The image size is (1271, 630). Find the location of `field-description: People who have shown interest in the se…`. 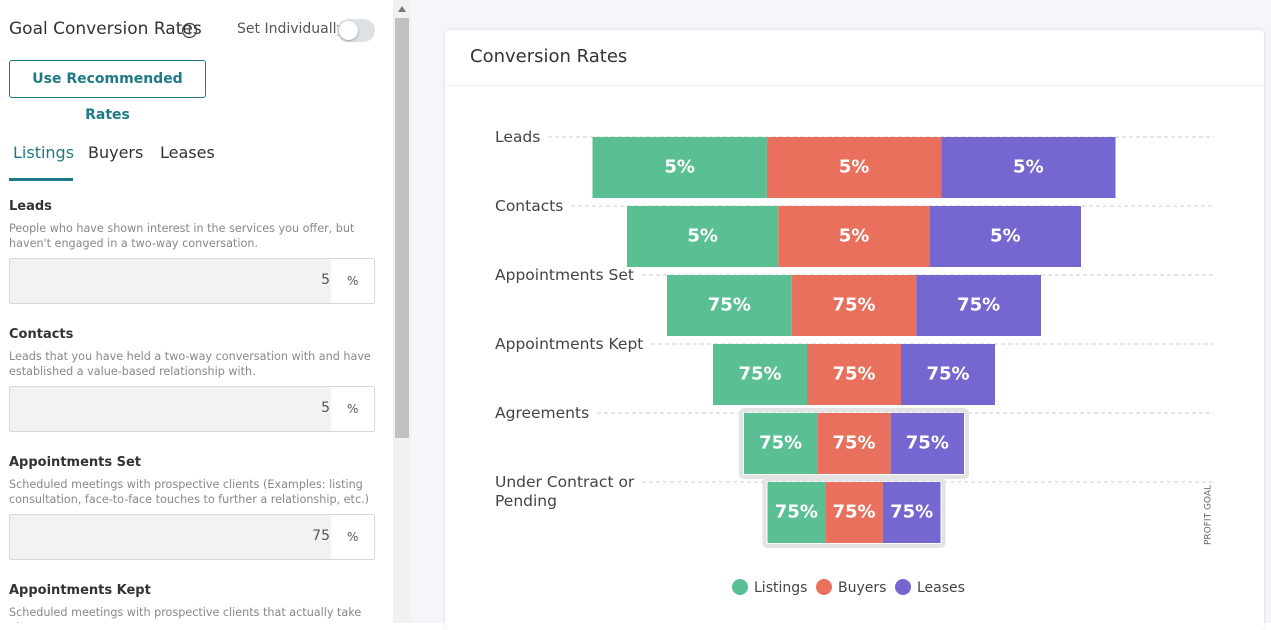

field-description: People who have shown interest in the se… is located at coordinates (182, 236).